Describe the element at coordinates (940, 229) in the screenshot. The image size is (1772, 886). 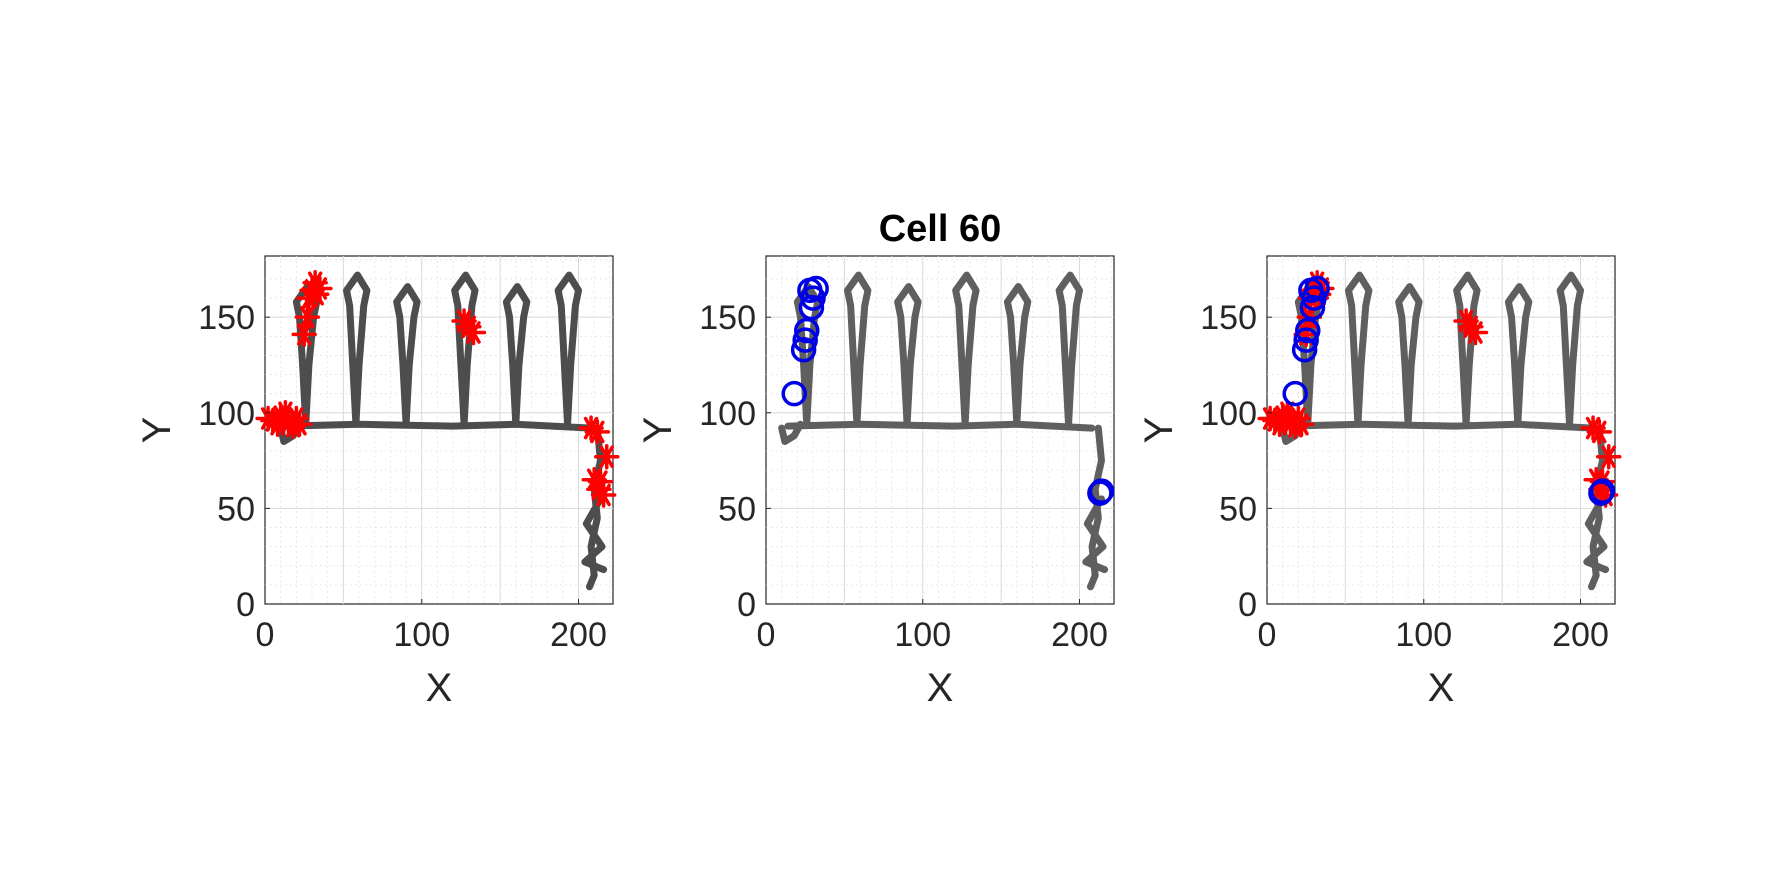
I see `figure-title: Cell 60` at that location.